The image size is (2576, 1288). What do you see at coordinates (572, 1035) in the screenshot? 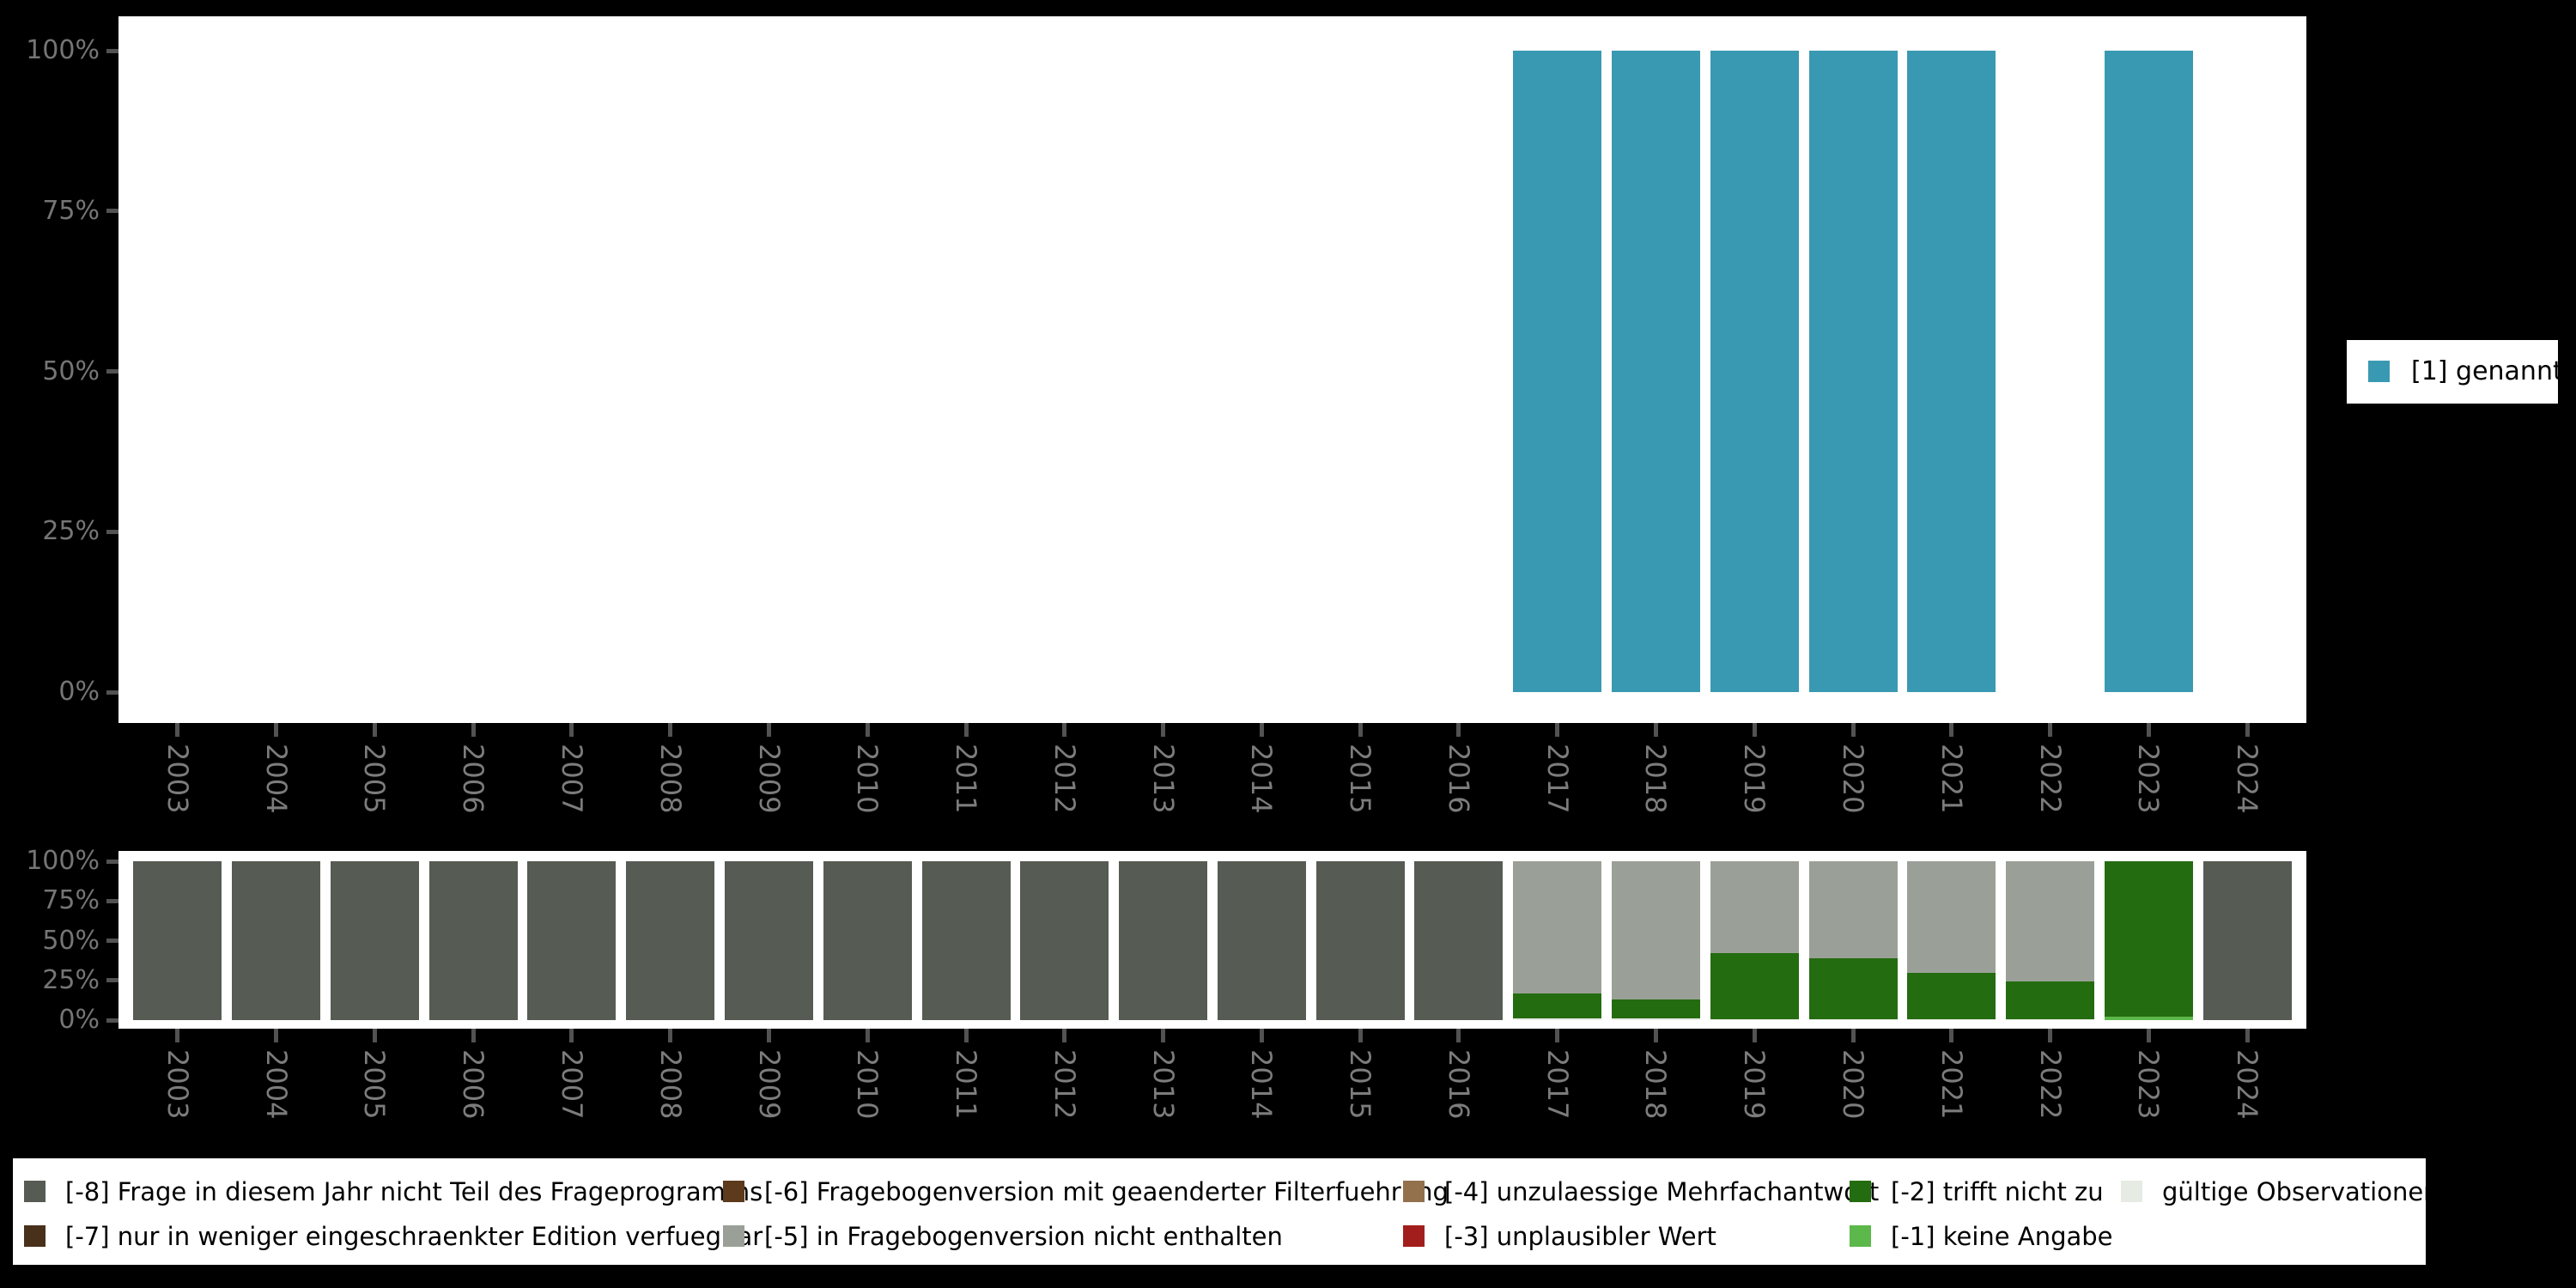
I see `x-axis-tick-bot-2007` at bounding box center [572, 1035].